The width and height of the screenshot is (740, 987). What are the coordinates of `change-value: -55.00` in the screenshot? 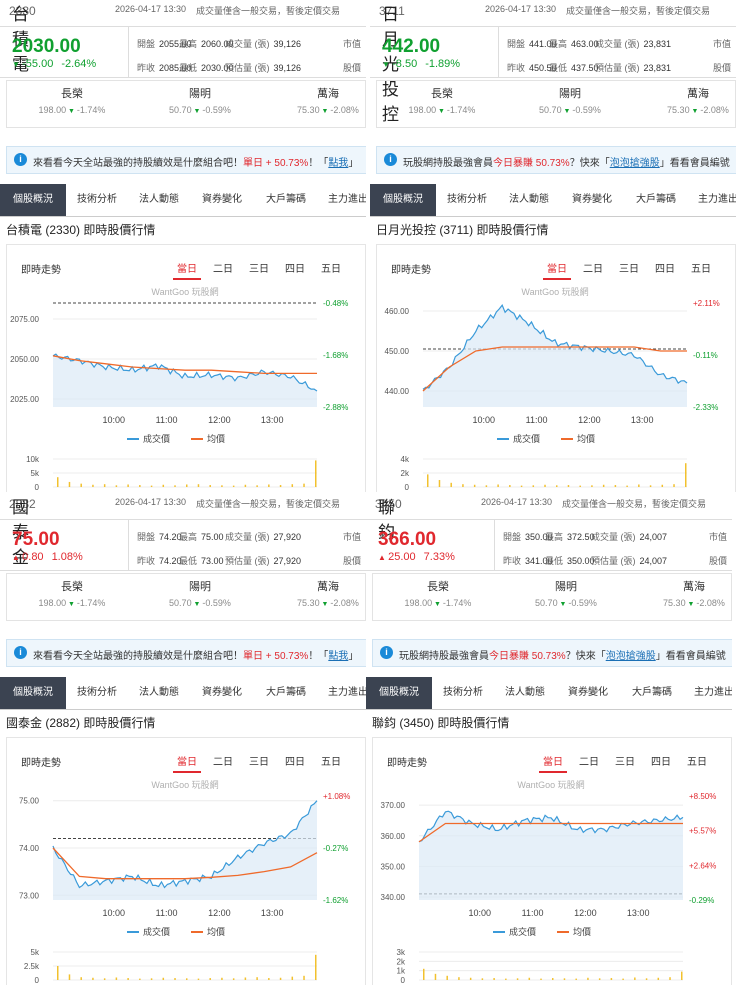 It's located at (38, 64).